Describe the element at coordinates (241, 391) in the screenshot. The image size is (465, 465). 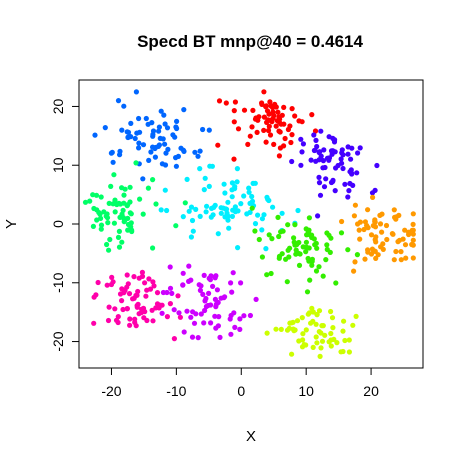
I see `x-tick-label: 0` at that location.